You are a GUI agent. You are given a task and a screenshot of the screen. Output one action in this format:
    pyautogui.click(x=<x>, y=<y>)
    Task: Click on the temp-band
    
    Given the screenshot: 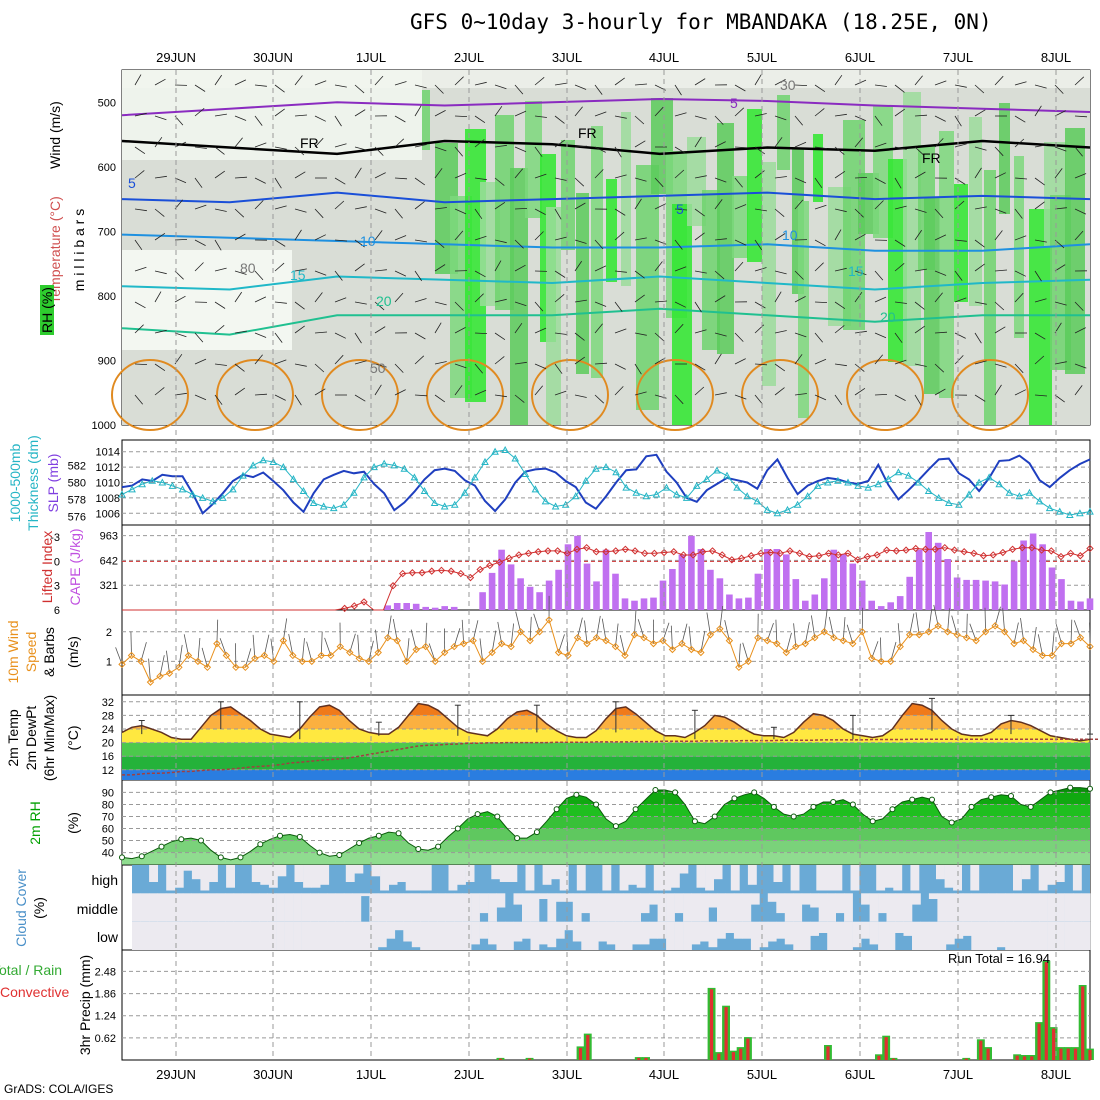 What is the action you would take?
    pyautogui.click(x=606, y=698)
    